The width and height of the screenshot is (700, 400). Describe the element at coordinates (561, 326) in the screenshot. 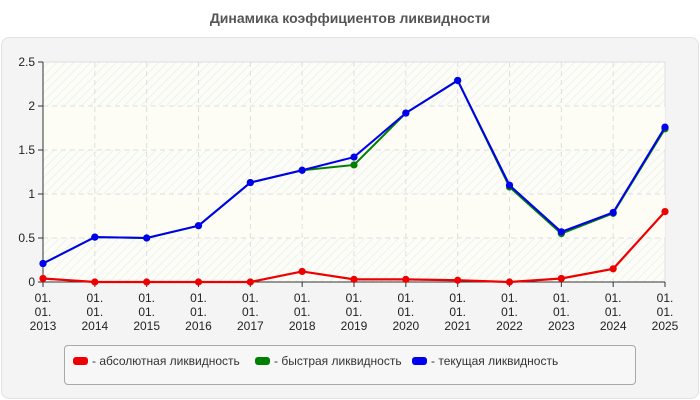

I see `x-tick-label: 2023` at that location.